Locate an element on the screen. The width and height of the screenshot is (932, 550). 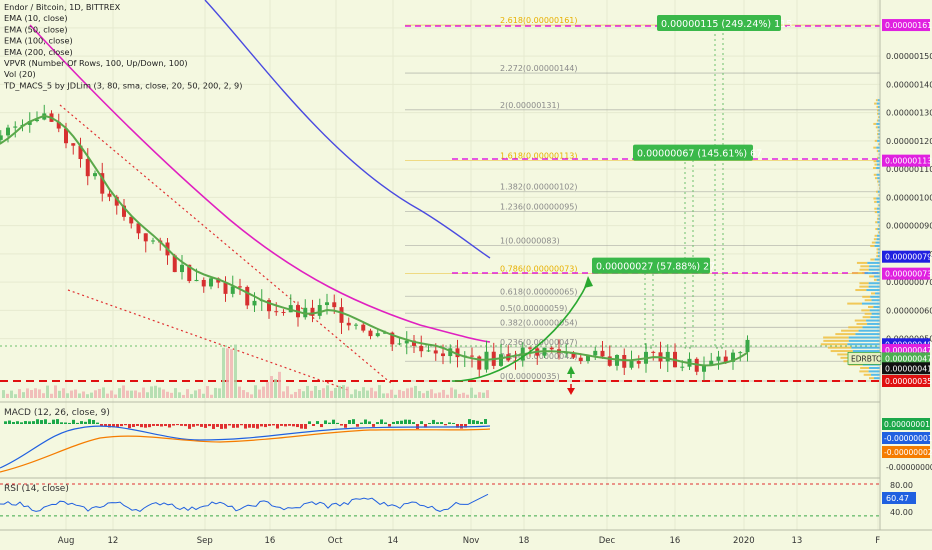
rsi-pane is located at coordinates (440, 500).